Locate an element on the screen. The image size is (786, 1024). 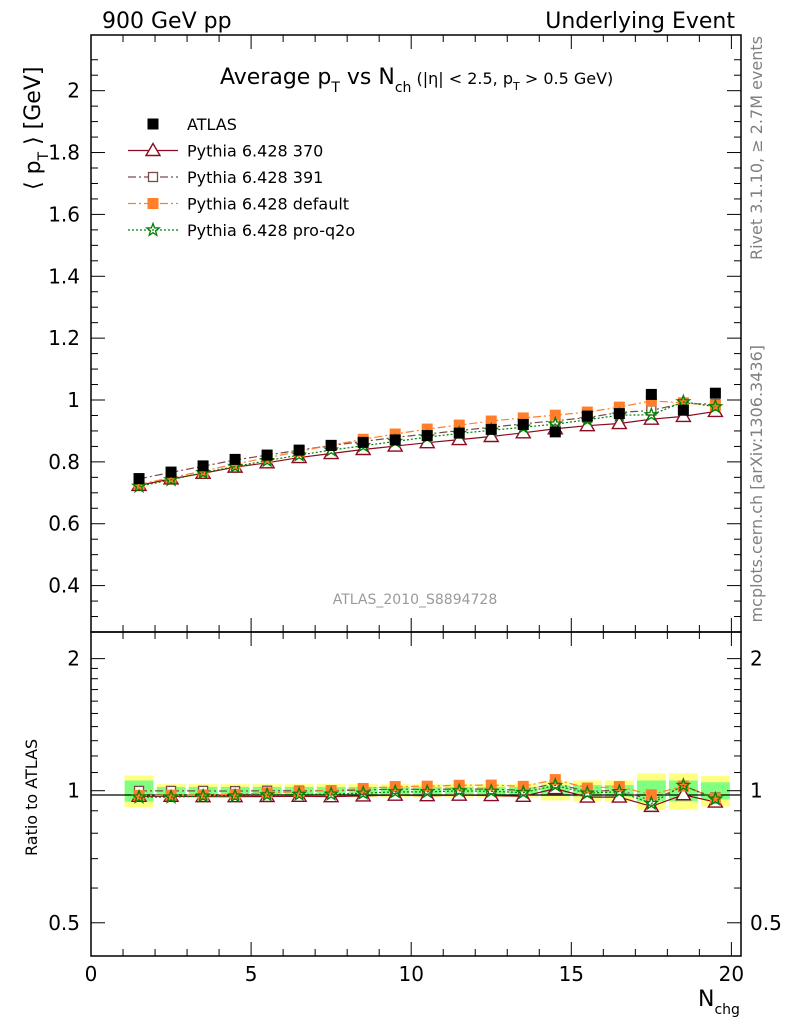
main-marks is located at coordinates (427, 440).